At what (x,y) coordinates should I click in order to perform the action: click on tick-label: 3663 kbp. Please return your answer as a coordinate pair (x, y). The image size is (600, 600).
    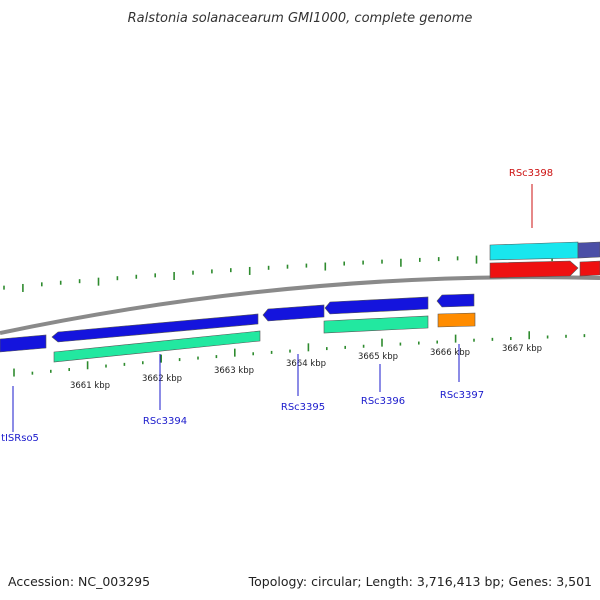
    Looking at the image, I should click on (234, 371).